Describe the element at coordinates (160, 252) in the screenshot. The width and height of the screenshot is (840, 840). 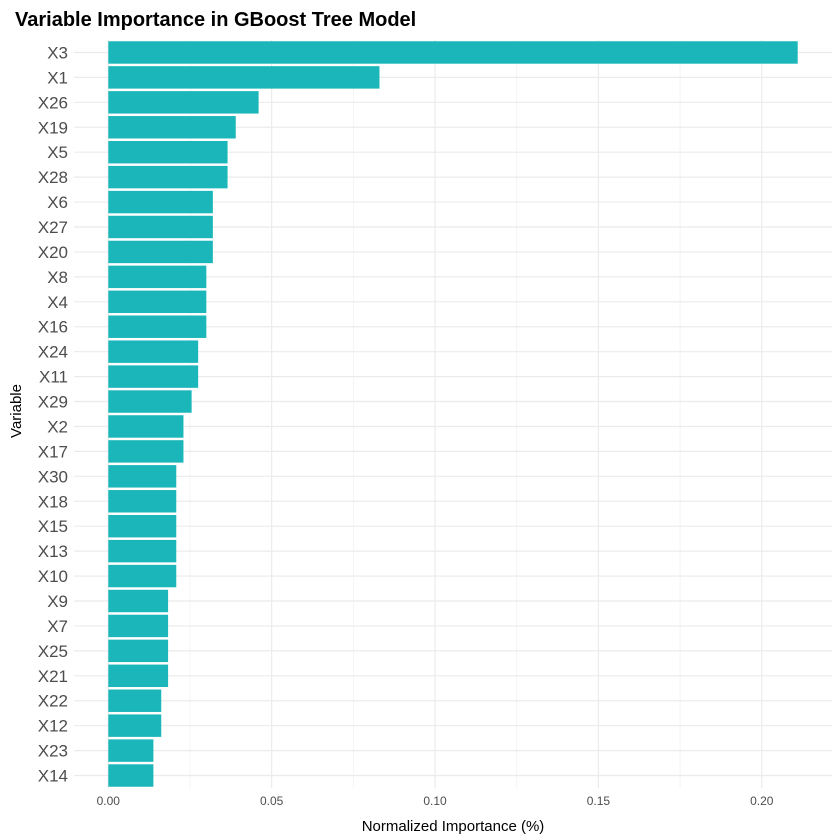
I see `bar-x20` at that location.